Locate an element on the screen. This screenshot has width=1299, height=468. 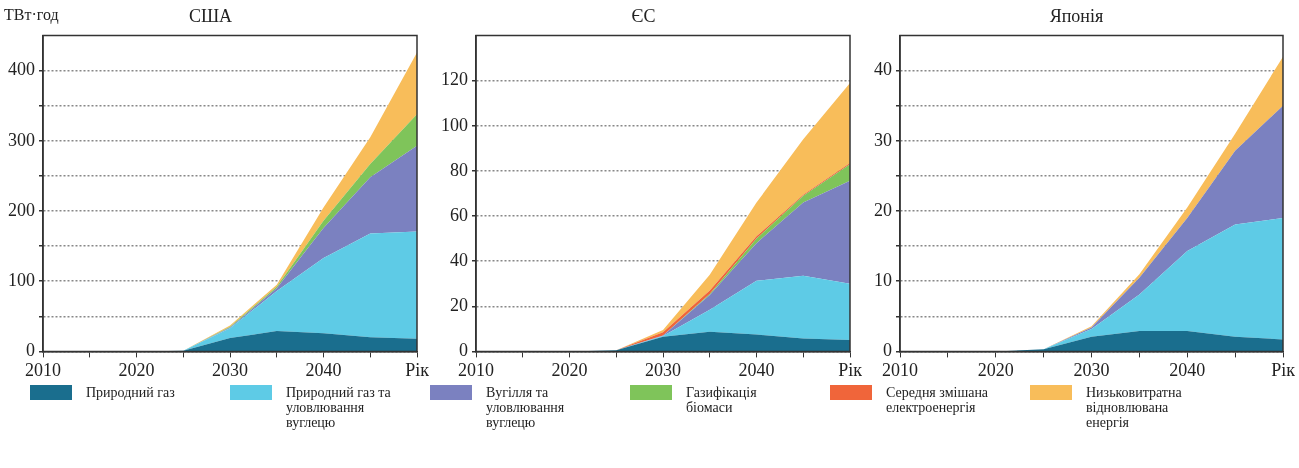
y-tick-label: 300 is located at coordinates (21, 139).